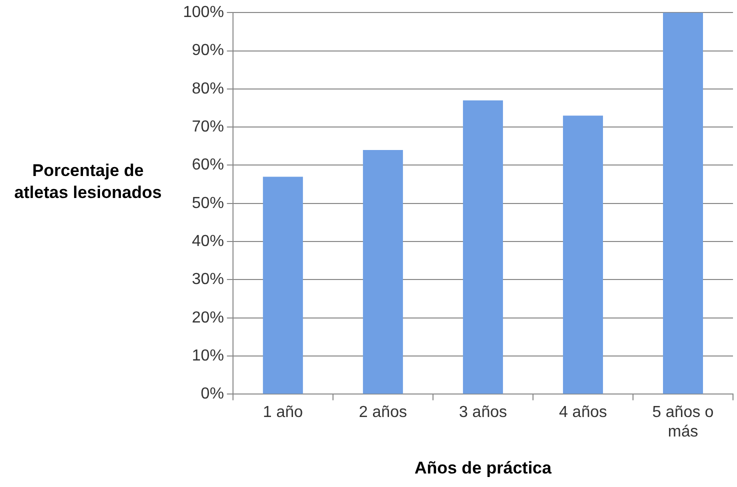 This screenshot has height=487, width=737. I want to click on y-tick-label: 50%, so click(208, 203).